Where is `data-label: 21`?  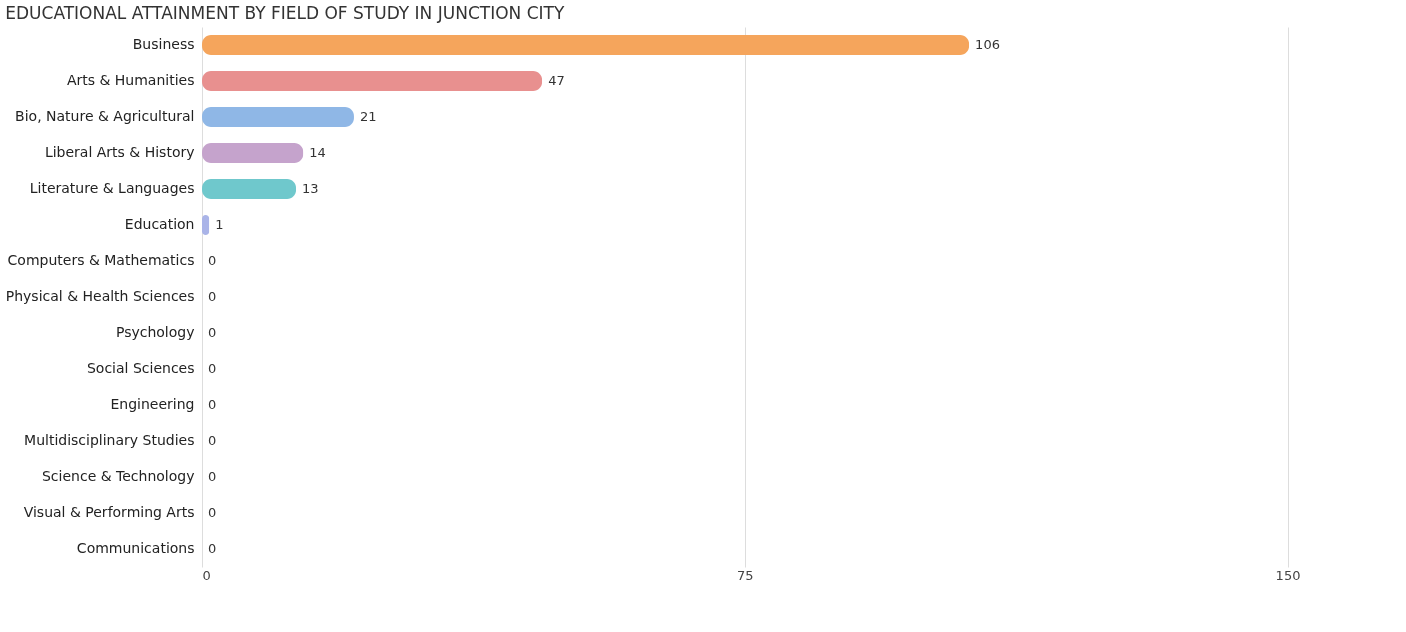 data-label: 21 is located at coordinates (368, 116).